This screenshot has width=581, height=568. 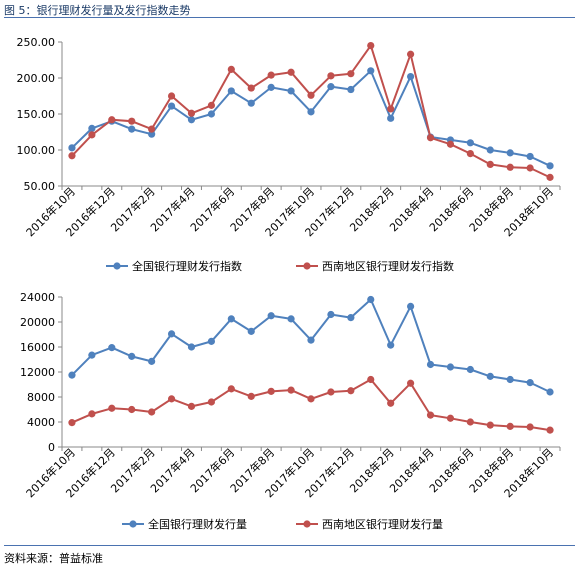 What do you see at coordinates (37, 322) in the screenshot?
I see `y-tick-label: 20000` at bounding box center [37, 322].